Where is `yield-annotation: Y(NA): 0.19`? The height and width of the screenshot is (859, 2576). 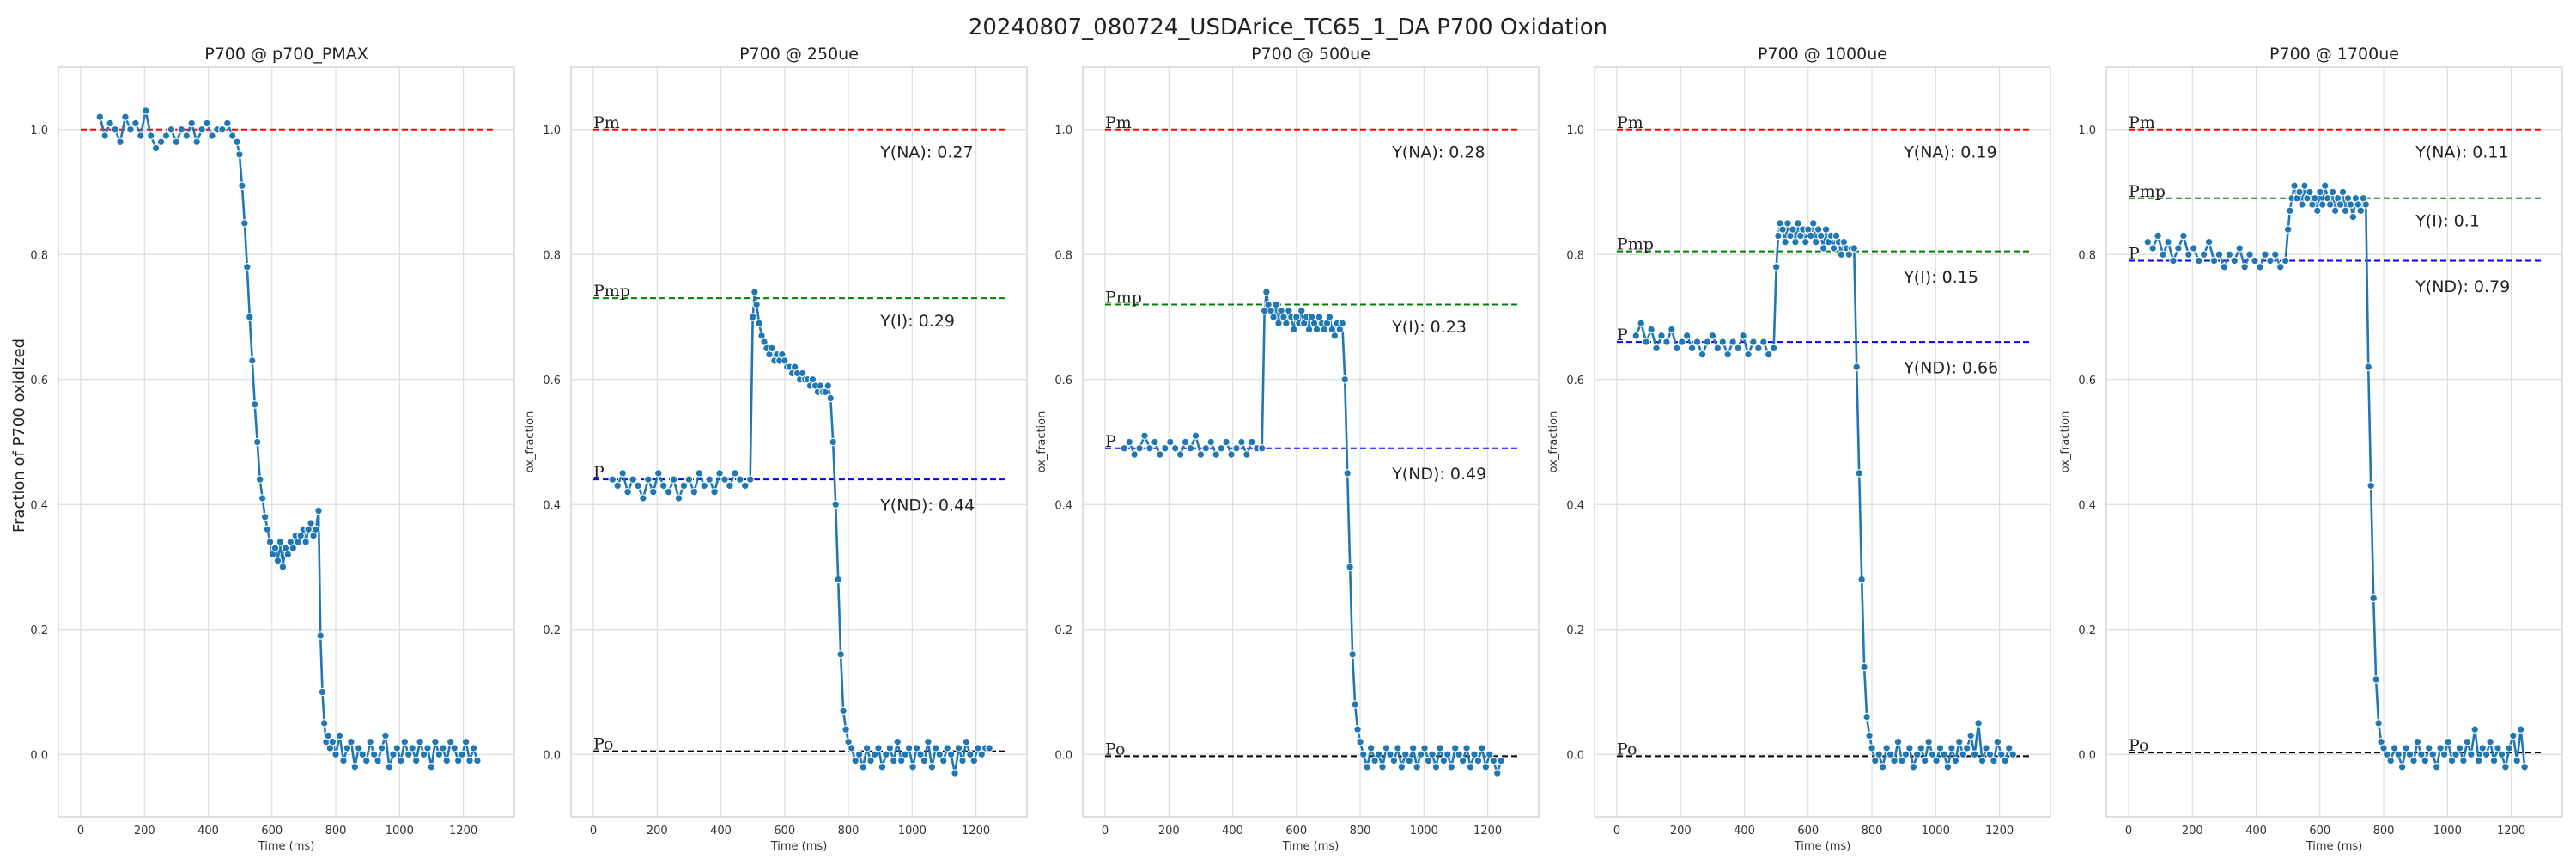 yield-annotation: Y(NA): 0.19 is located at coordinates (1950, 152).